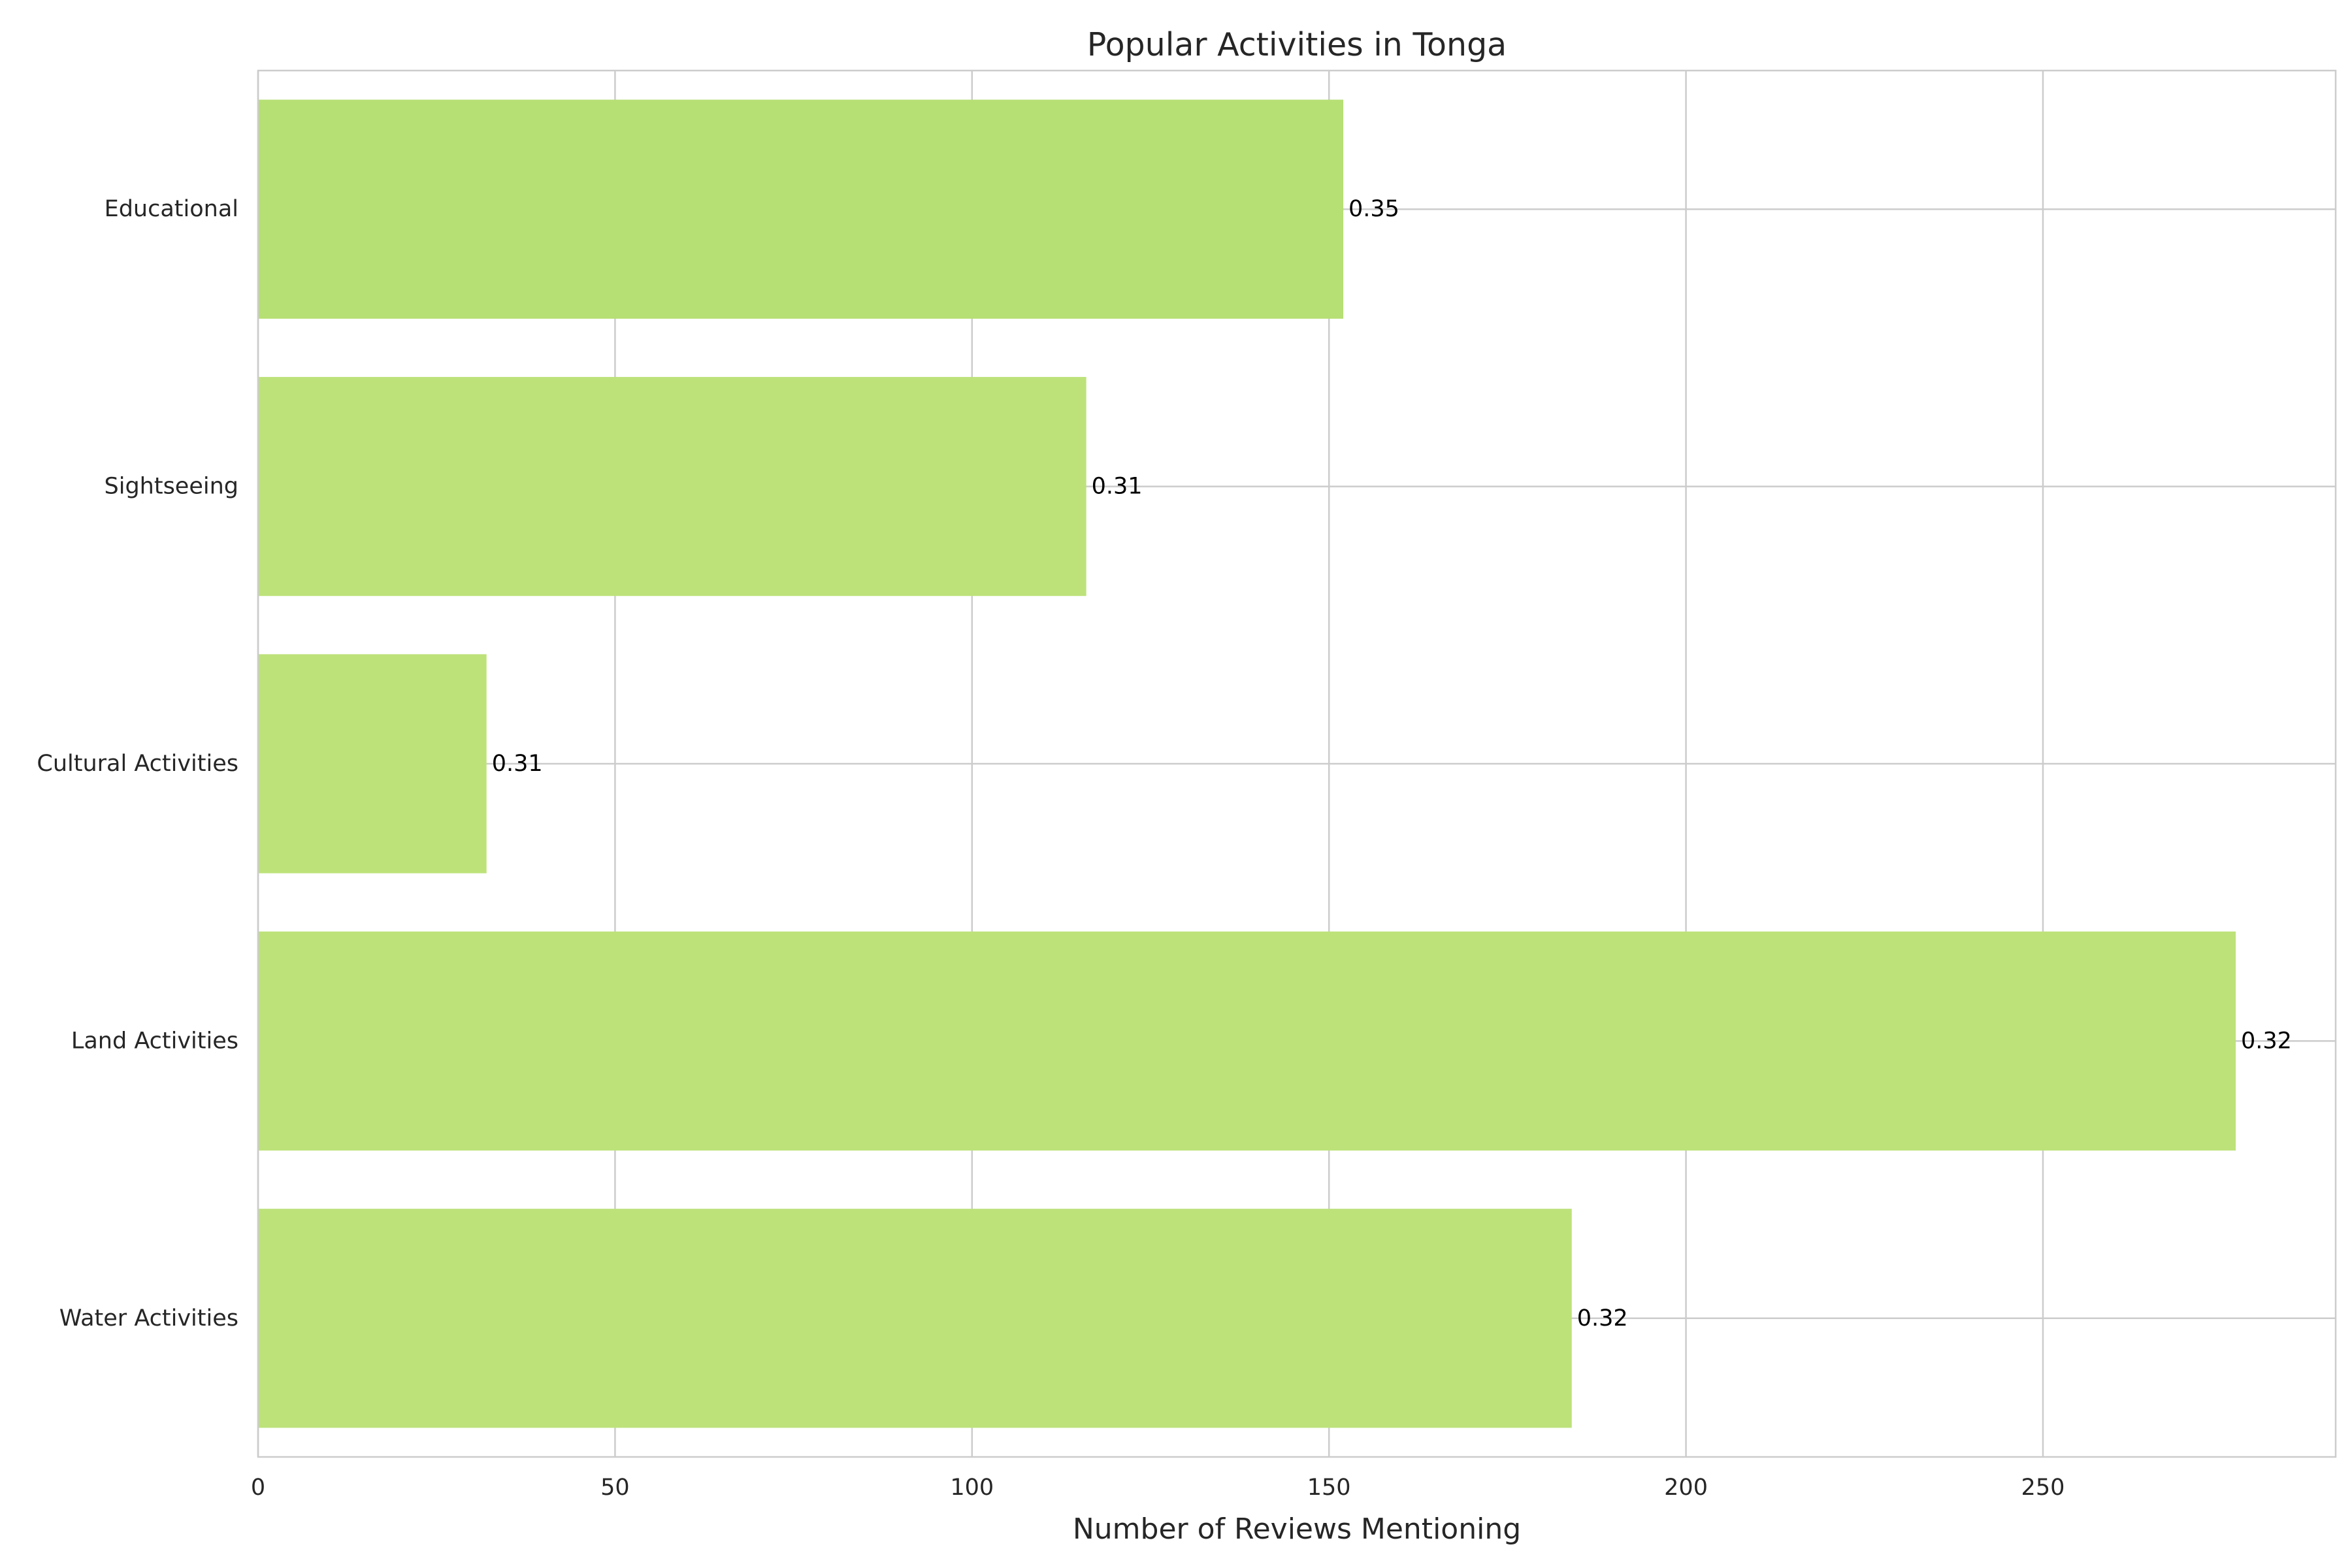  What do you see at coordinates (615, 1488) in the screenshot?
I see `x-tick-label: 50` at bounding box center [615, 1488].